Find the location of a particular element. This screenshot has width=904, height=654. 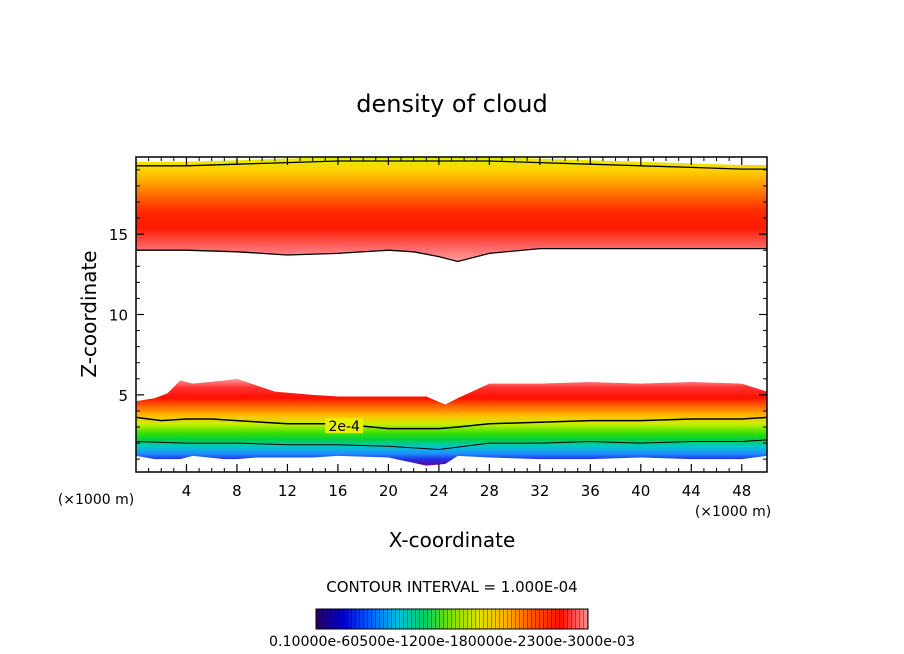

x-tick-label: 8 is located at coordinates (237, 491).